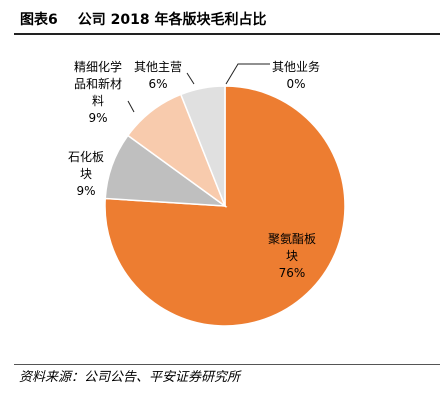 This screenshot has height=407, width=447. I want to click on leader-line-other-business, so click(247, 74).